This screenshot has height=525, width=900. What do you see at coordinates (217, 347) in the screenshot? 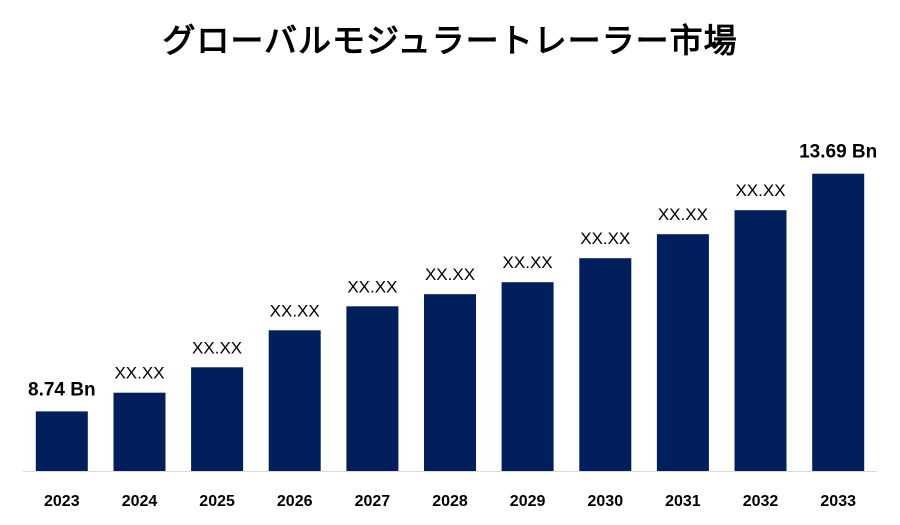
I see `value-label-2025: XX.XX` at bounding box center [217, 347].